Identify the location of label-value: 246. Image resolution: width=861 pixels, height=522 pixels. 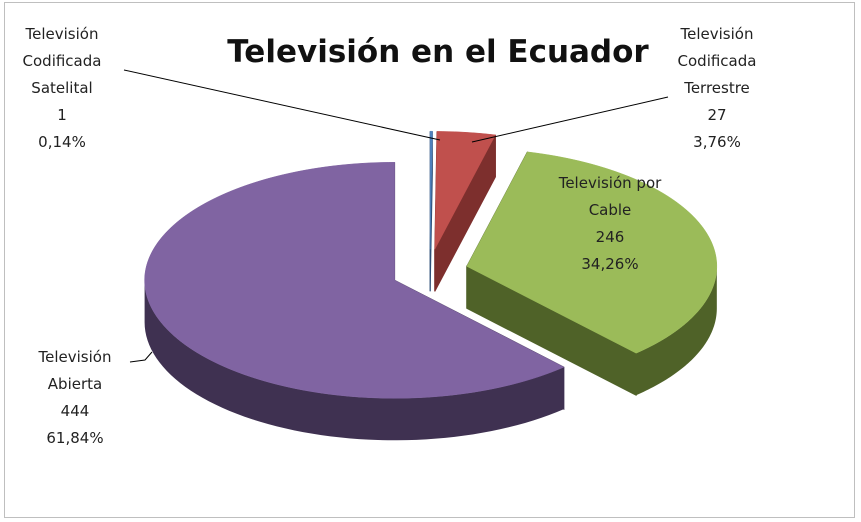
(610, 237).